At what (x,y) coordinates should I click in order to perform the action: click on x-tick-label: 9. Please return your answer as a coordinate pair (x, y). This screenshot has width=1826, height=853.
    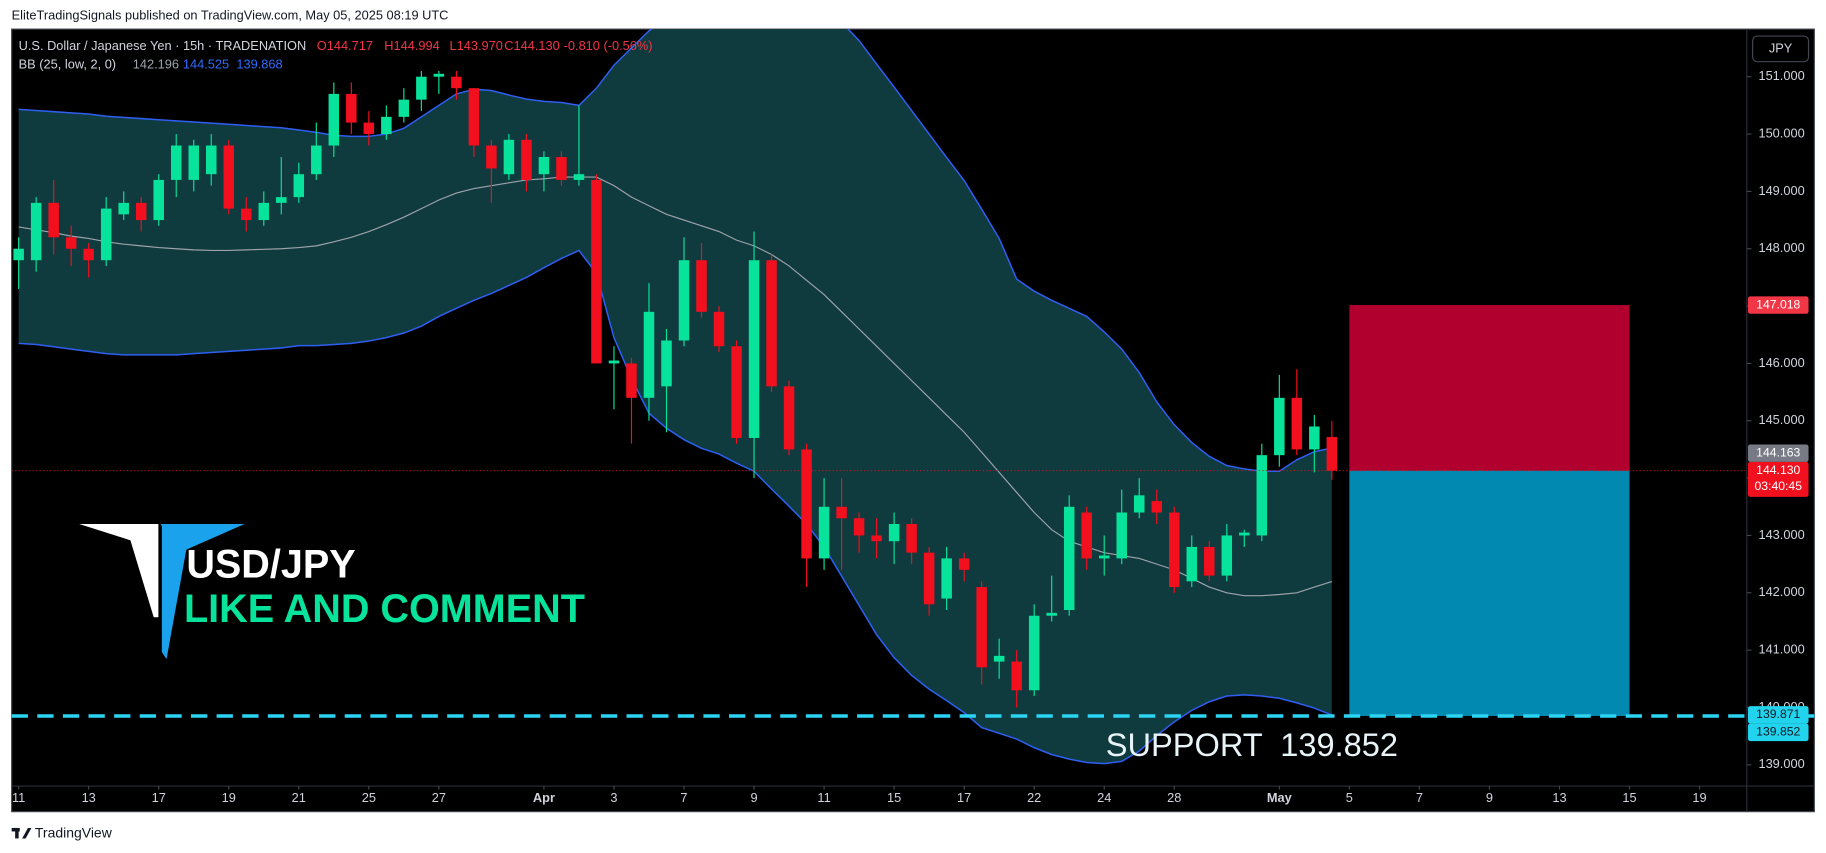
    Looking at the image, I should click on (1489, 797).